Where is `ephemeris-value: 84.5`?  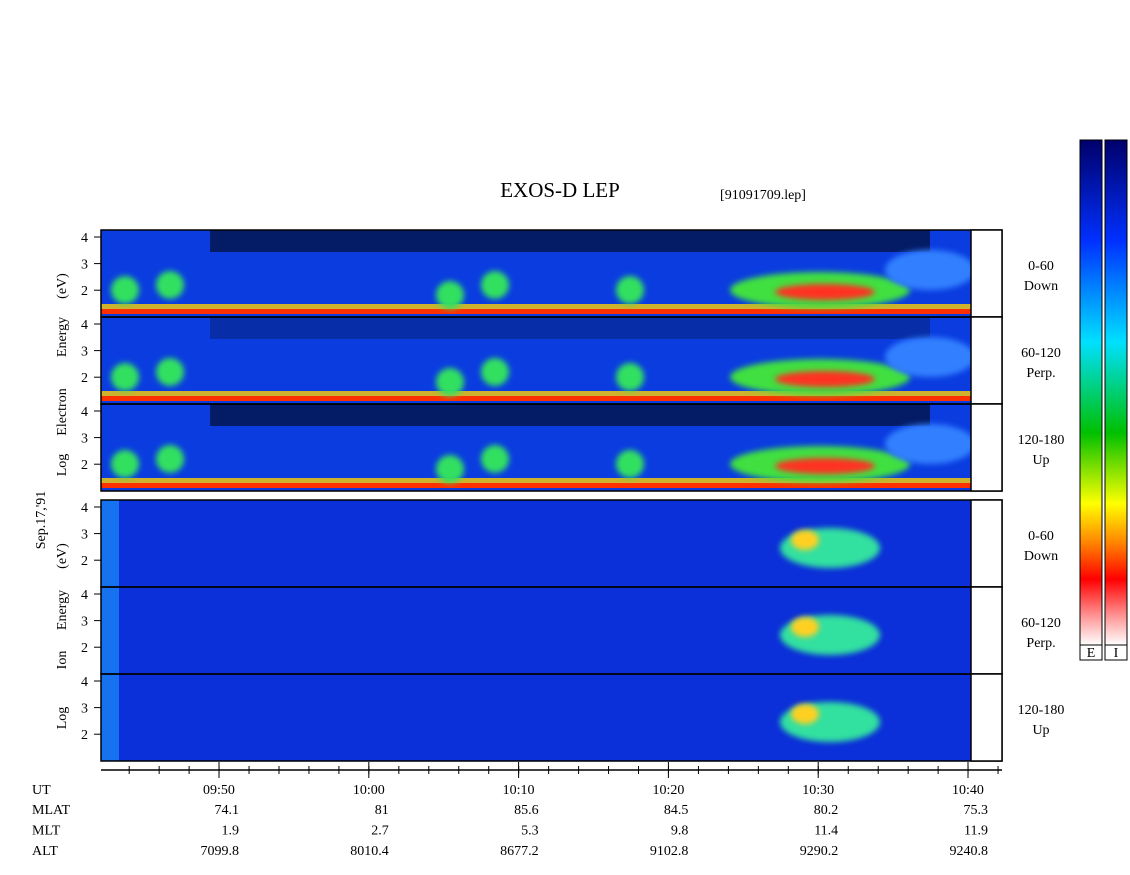 ephemeris-value: 84.5 is located at coordinates (676, 810).